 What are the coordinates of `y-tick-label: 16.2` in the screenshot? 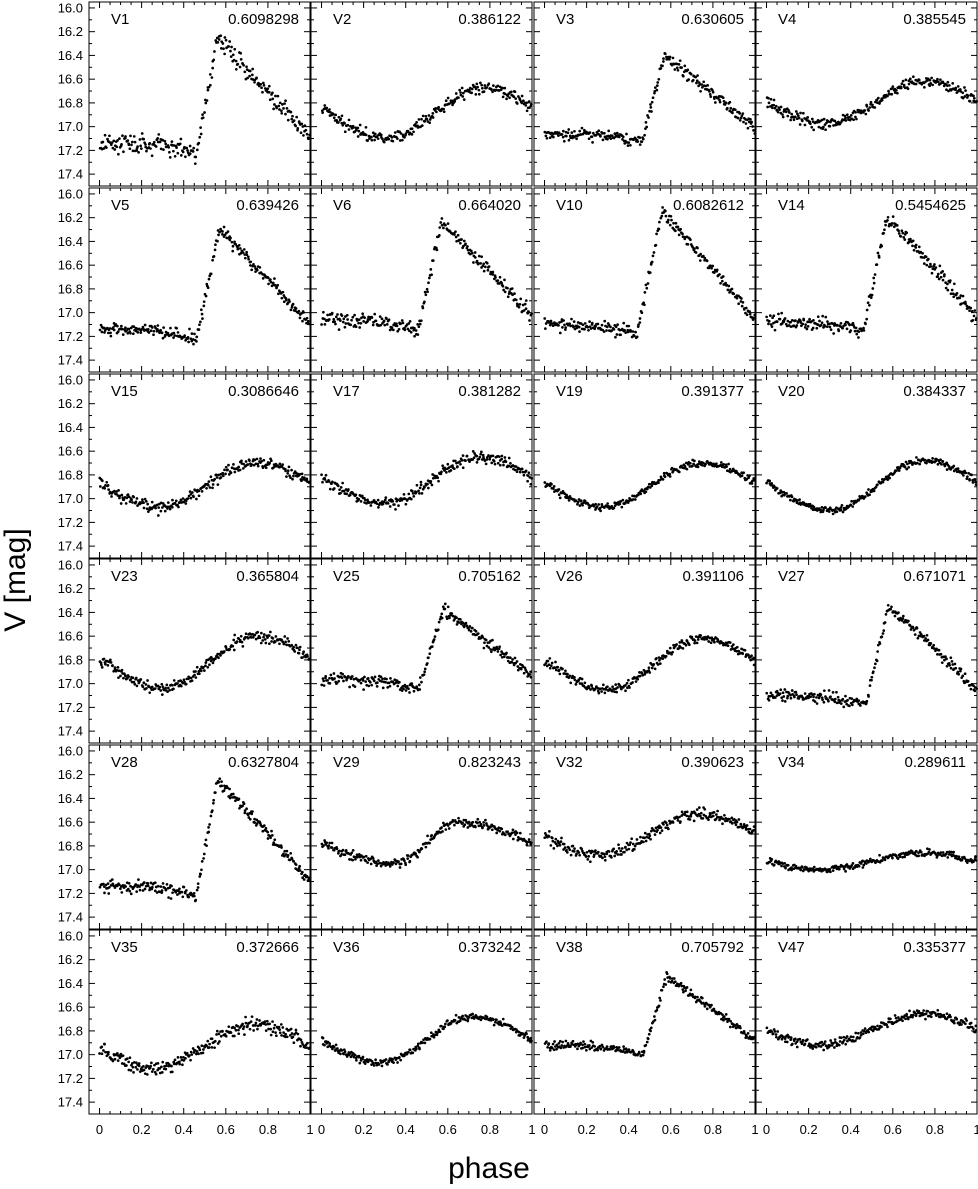 It's located at (70, 588).